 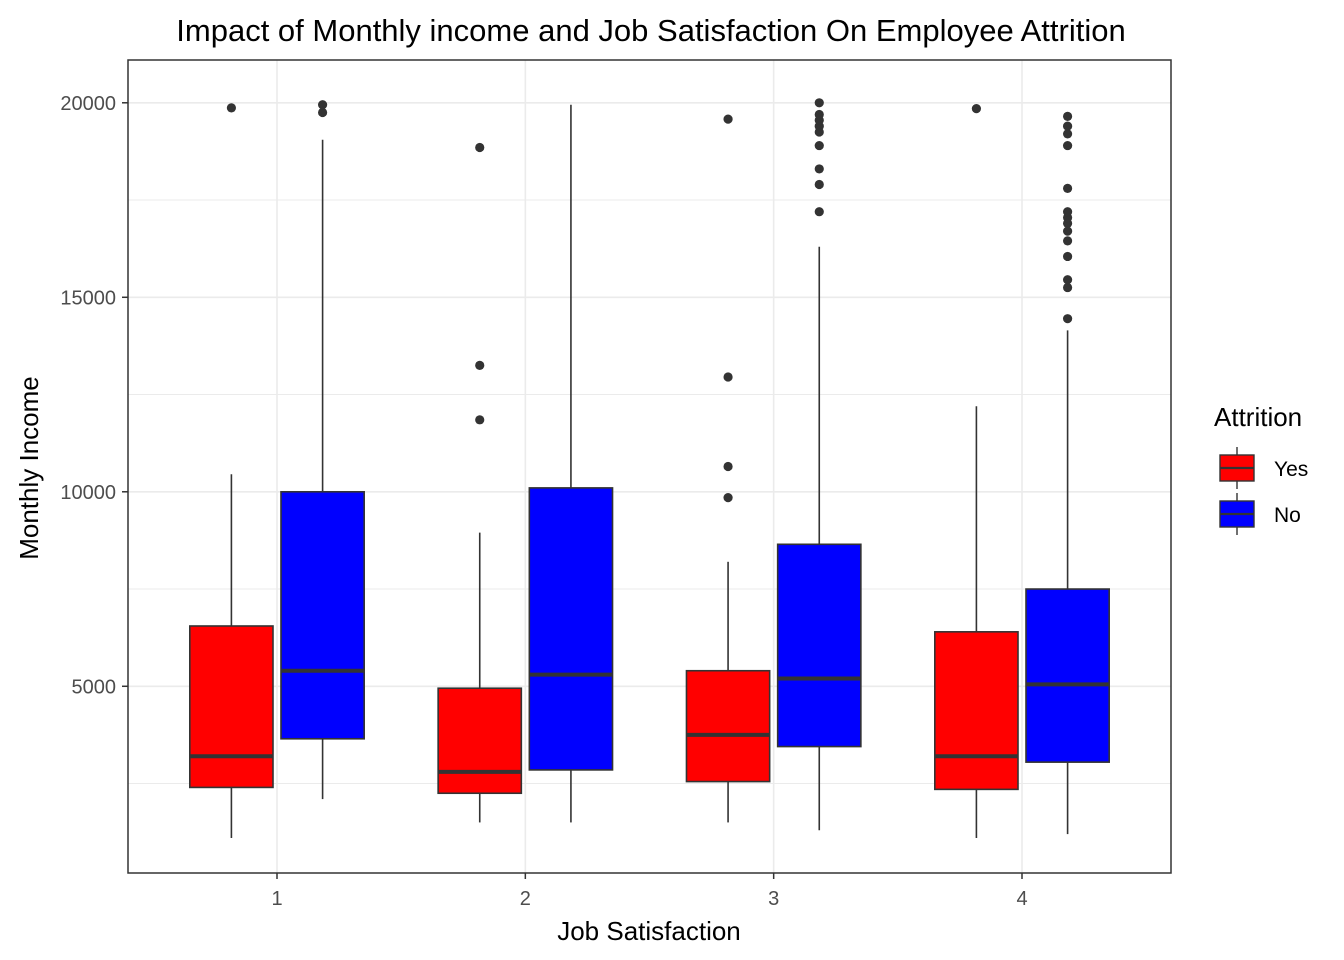 I want to click on legend: Attrition Yes No, so click(x=1261, y=468).